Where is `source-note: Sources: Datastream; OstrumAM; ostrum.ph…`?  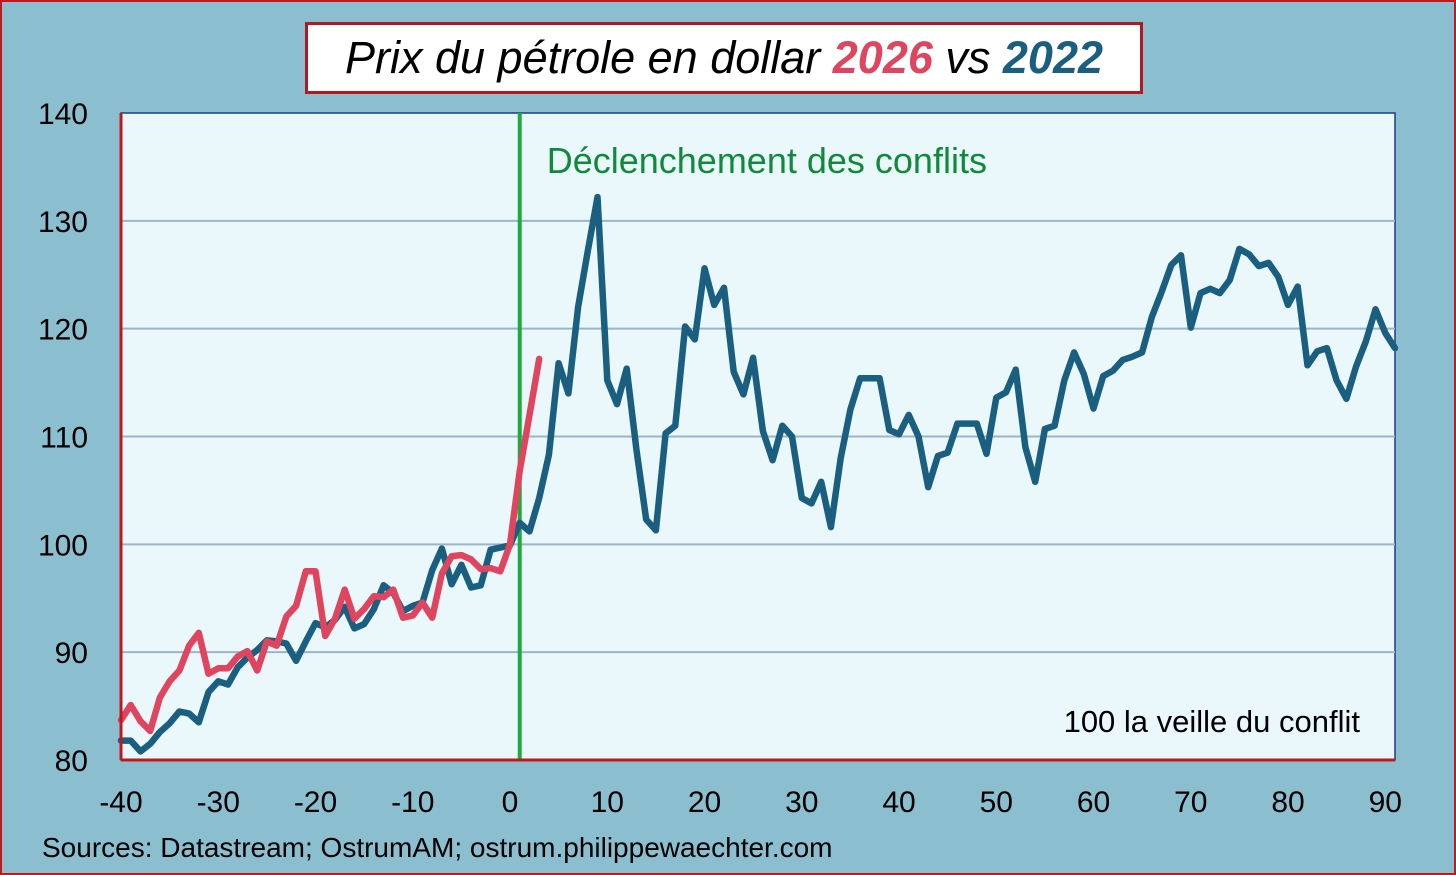 source-note: Sources: Datastream; OstrumAM; ostrum.ph… is located at coordinates (437, 847).